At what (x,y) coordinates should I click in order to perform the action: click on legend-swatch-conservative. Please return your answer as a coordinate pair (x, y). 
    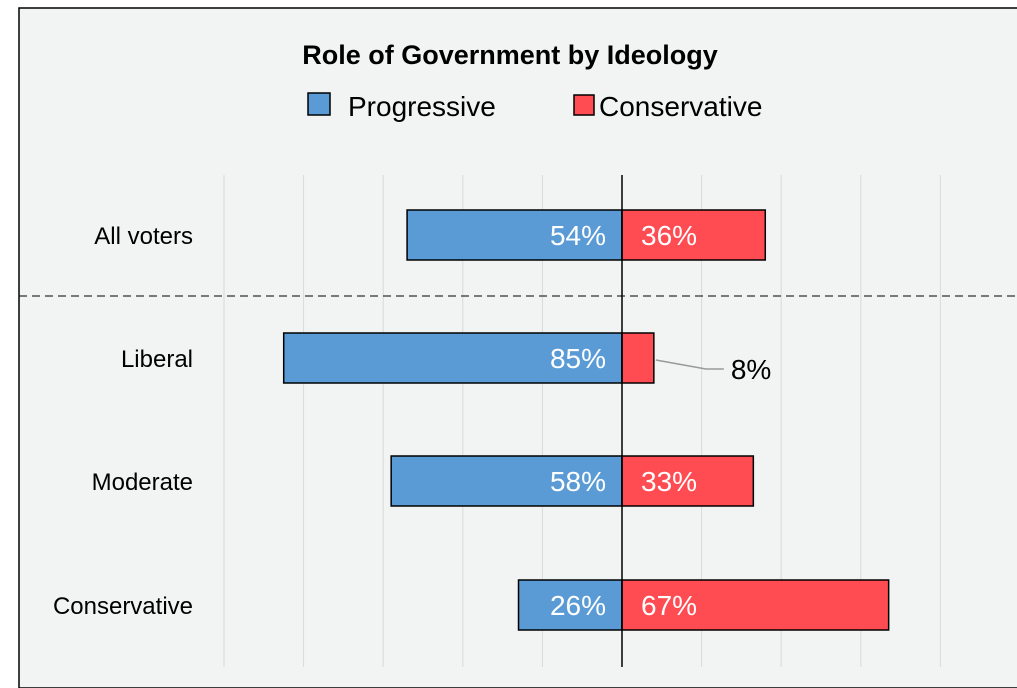
    Looking at the image, I should click on (584, 105).